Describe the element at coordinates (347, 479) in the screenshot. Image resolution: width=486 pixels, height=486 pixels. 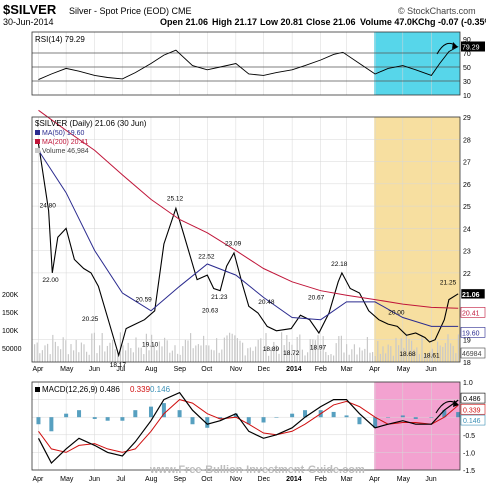
I see `macd-x-tick-label: Mar` at that location.